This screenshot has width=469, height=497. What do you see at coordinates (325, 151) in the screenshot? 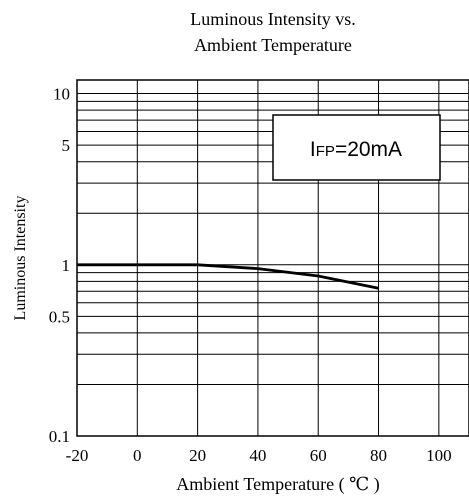
I see `annotation-subscript: FP` at bounding box center [325, 151].